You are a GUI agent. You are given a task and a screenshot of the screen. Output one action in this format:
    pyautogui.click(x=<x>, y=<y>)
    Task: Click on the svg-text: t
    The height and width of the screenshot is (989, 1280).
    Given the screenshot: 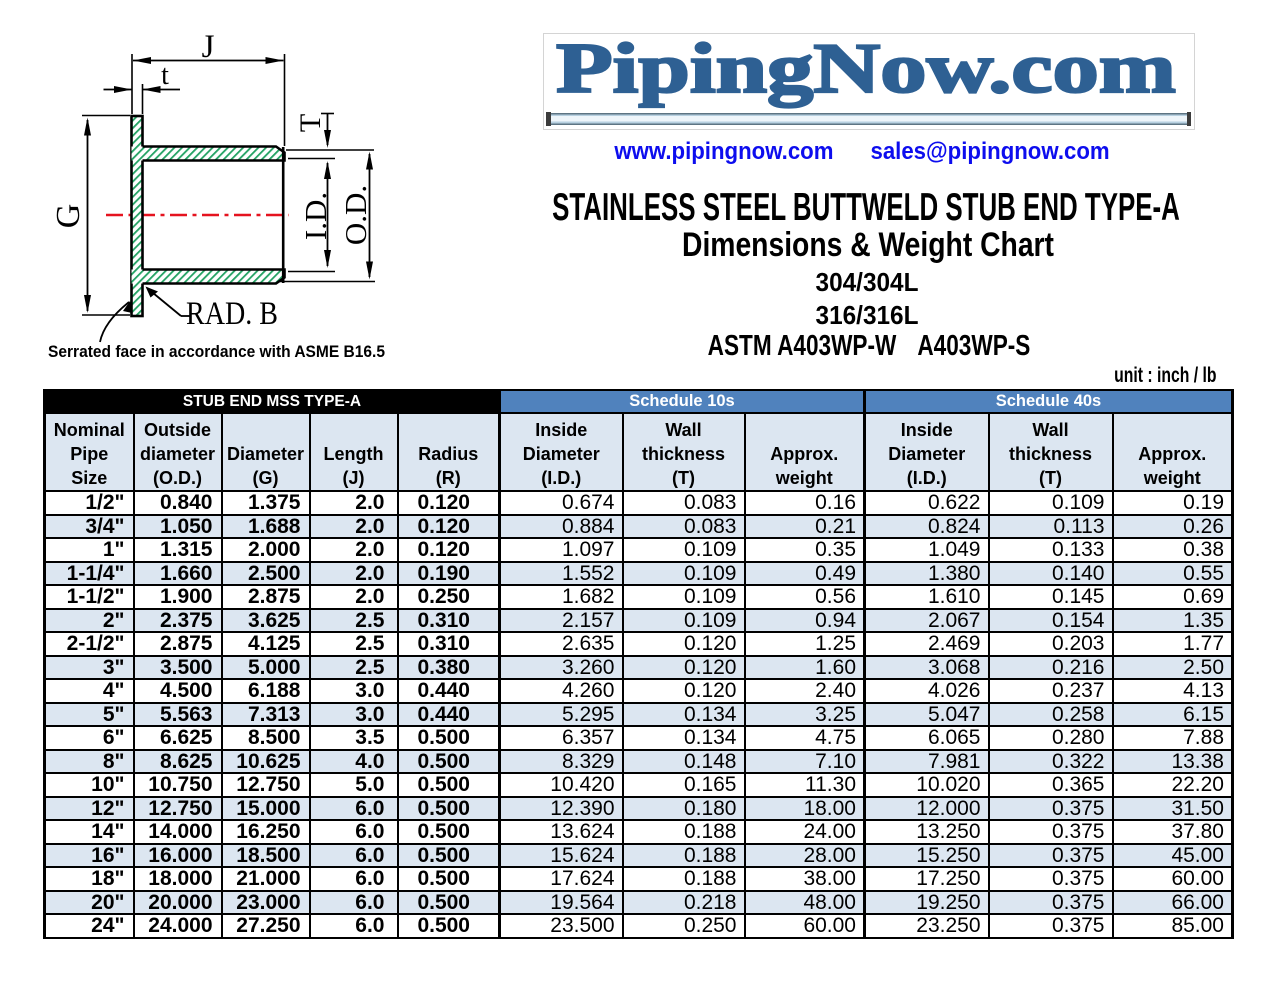 What is the action you would take?
    pyautogui.click(x=165, y=75)
    